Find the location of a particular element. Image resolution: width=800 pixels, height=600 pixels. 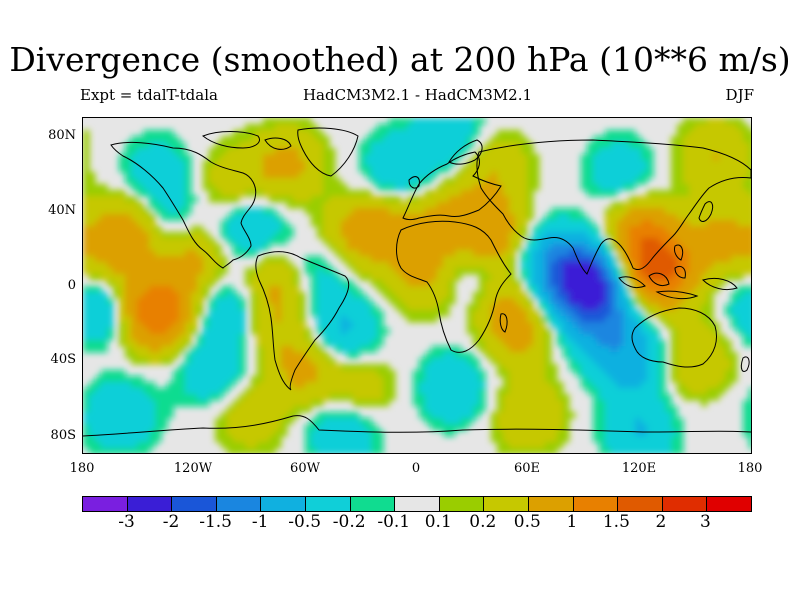

colorbar-label: 2 is located at coordinates (661, 522).